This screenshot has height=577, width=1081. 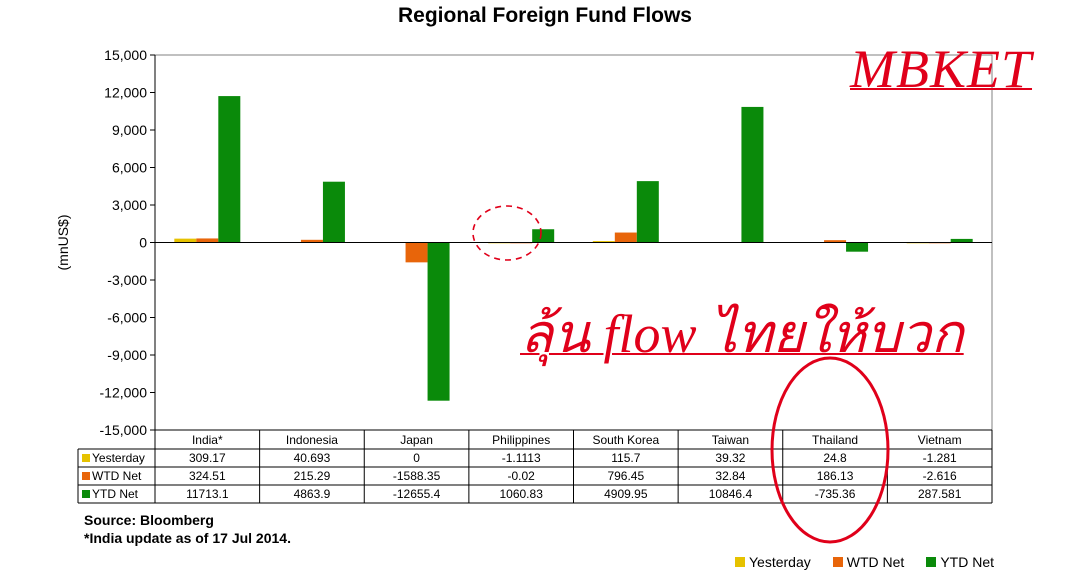 I want to click on data-label: -1.281, so click(x=940, y=458).